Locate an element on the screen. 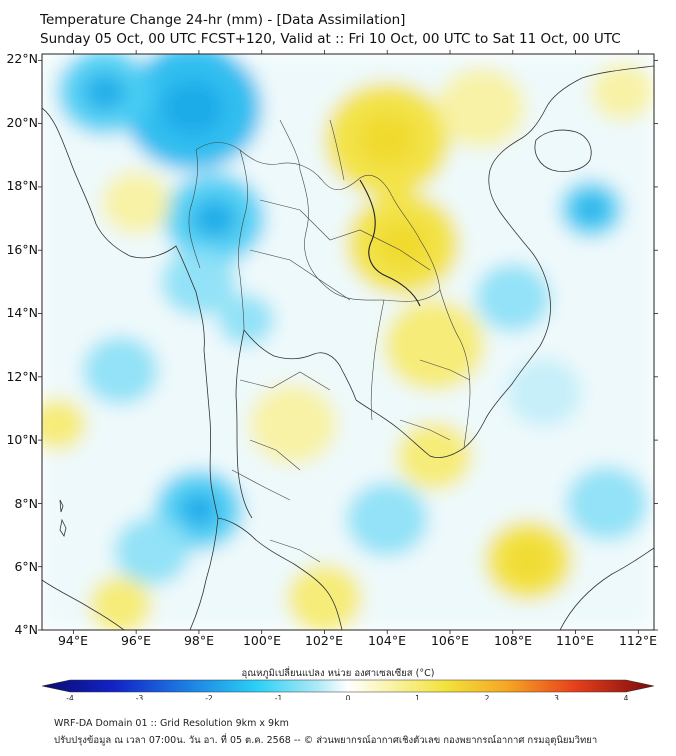 Image resolution: width=676 pixels, height=756 pixels. lon-label: 96°E is located at coordinates (136, 640).